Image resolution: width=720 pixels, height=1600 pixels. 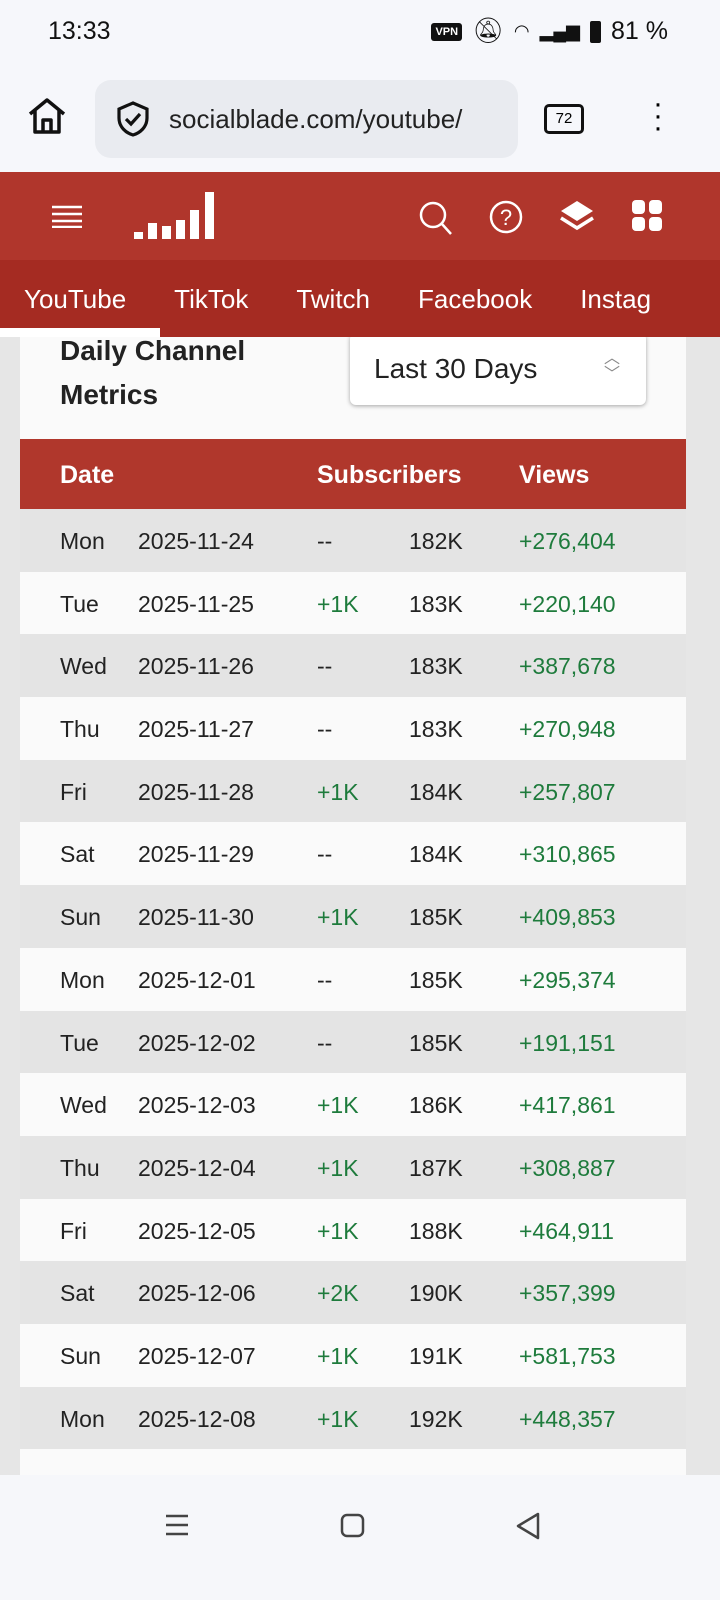 I want to click on socialblade-logo, so click(x=179, y=216).